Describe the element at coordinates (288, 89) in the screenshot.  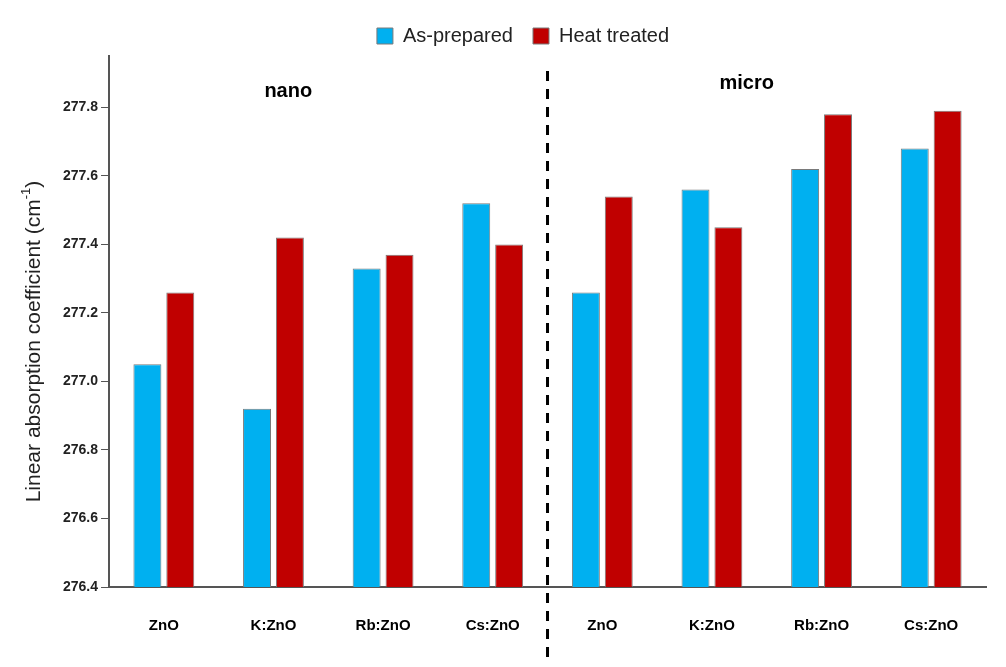
I see `annotation: nano` at that location.